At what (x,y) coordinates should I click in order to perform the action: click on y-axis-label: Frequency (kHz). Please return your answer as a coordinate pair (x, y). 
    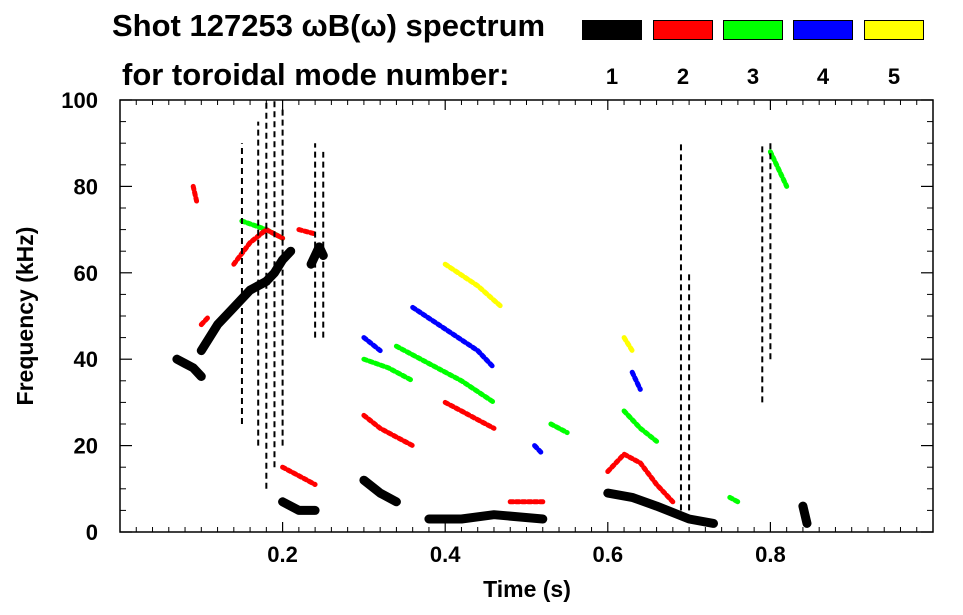
    Looking at the image, I should click on (25, 316).